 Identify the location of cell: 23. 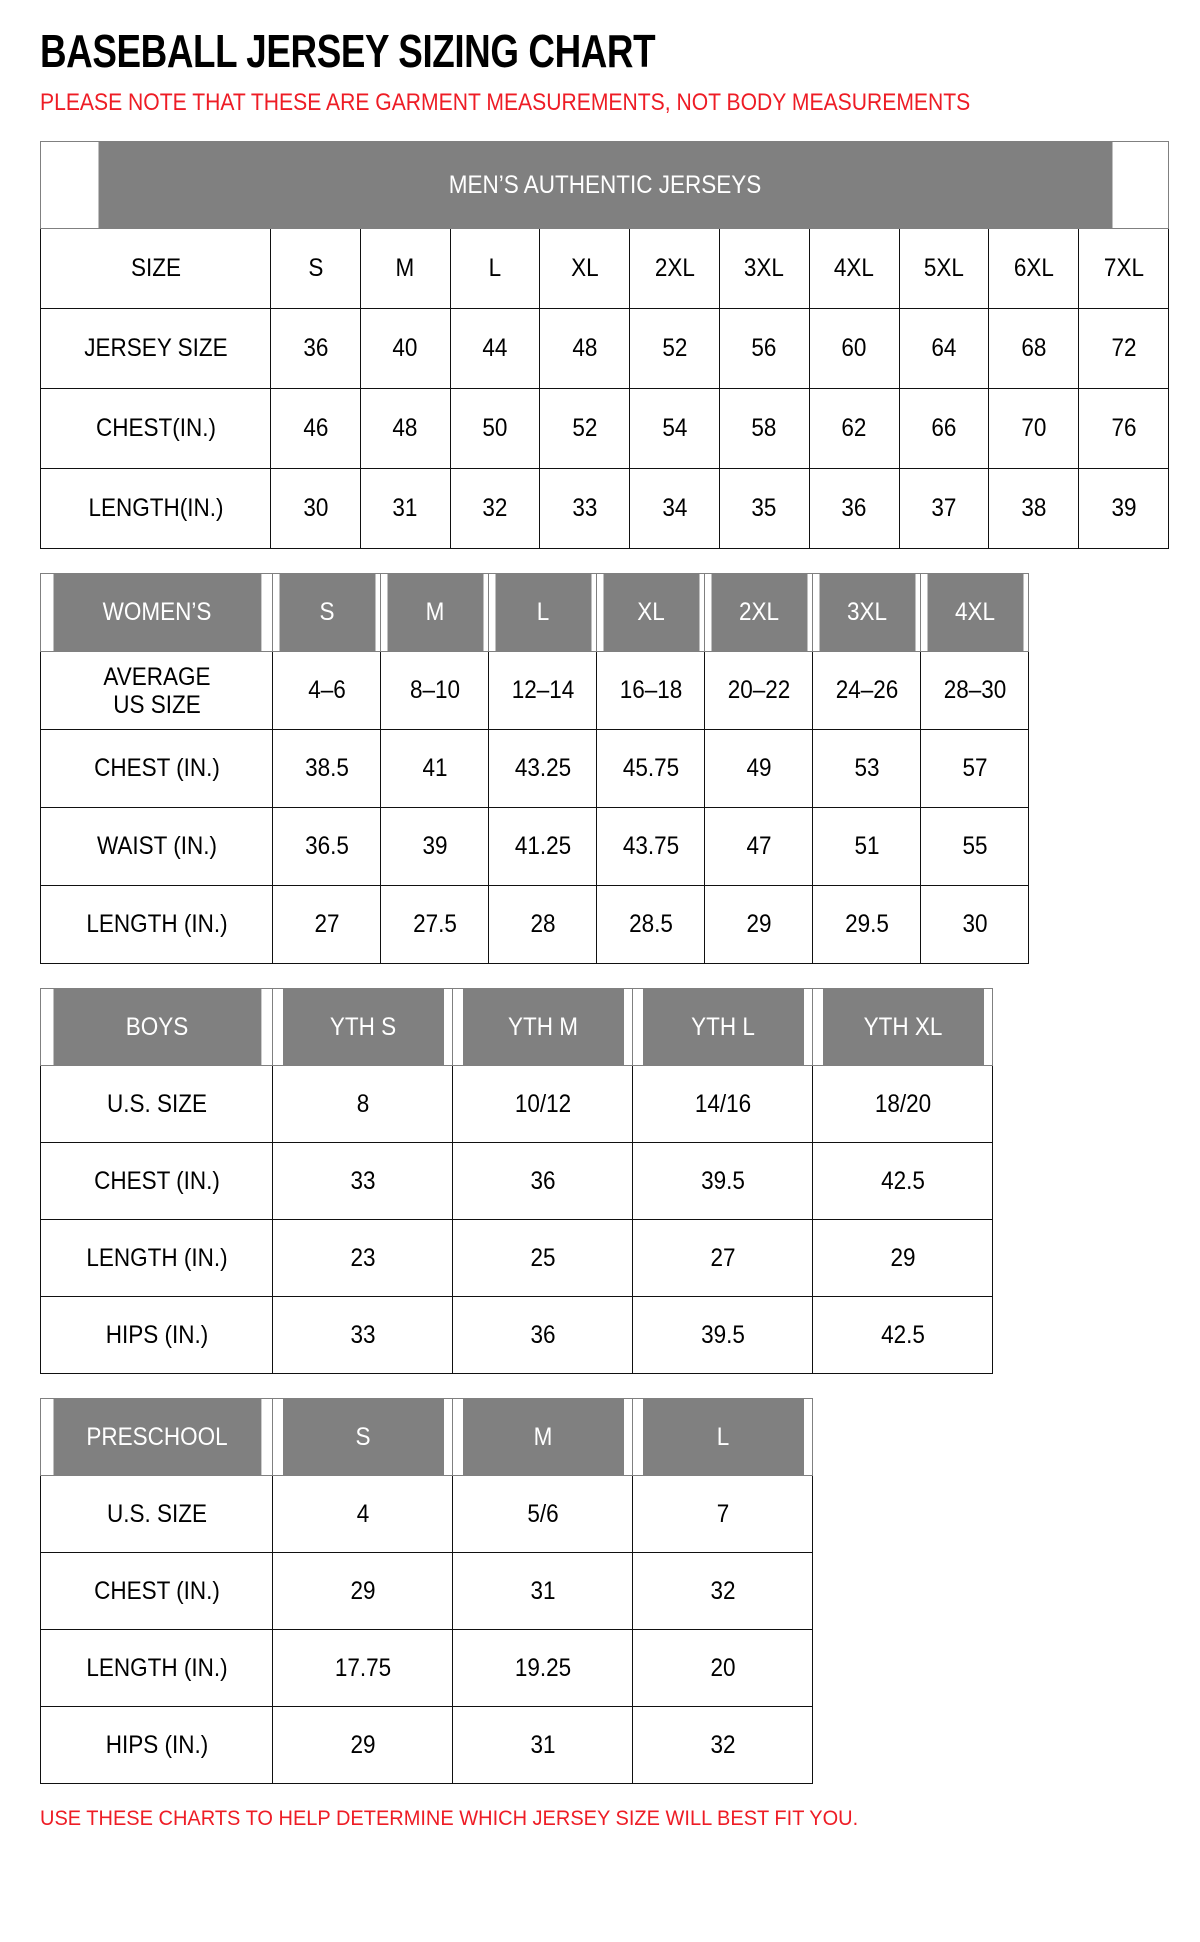
(362, 1258).